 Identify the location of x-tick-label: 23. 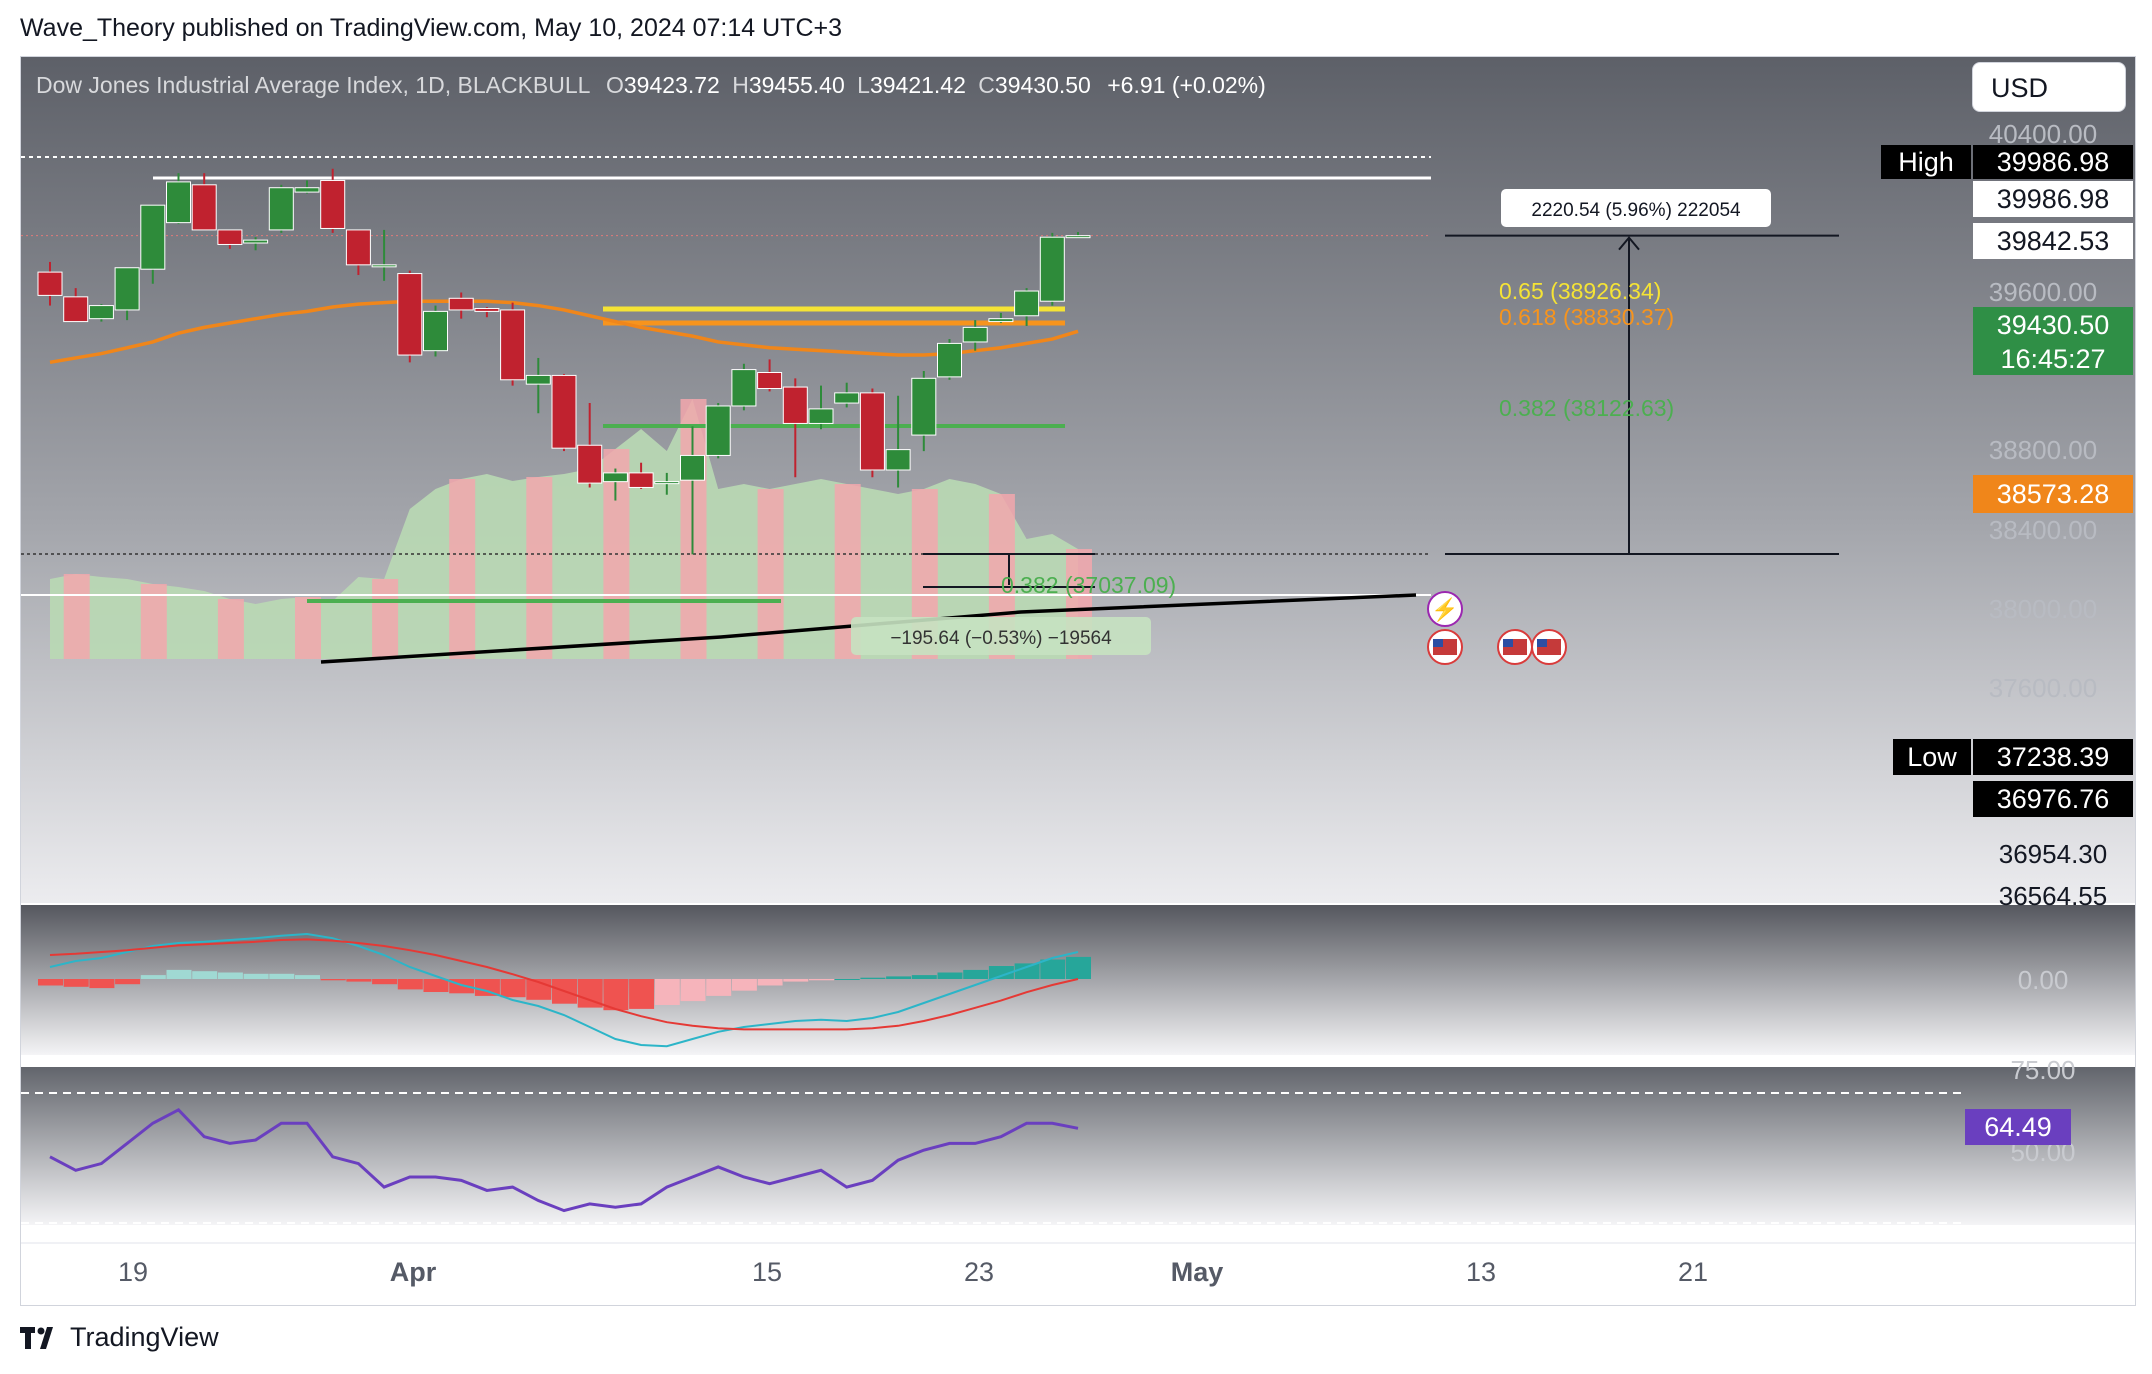
(979, 1272).